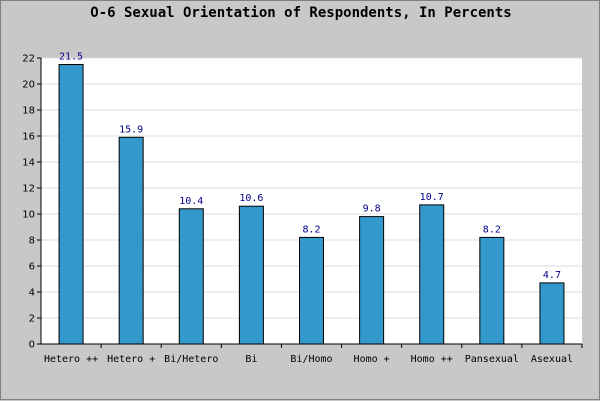  What do you see at coordinates (251, 359) in the screenshot?
I see `x-tick-label: Bi` at bounding box center [251, 359].